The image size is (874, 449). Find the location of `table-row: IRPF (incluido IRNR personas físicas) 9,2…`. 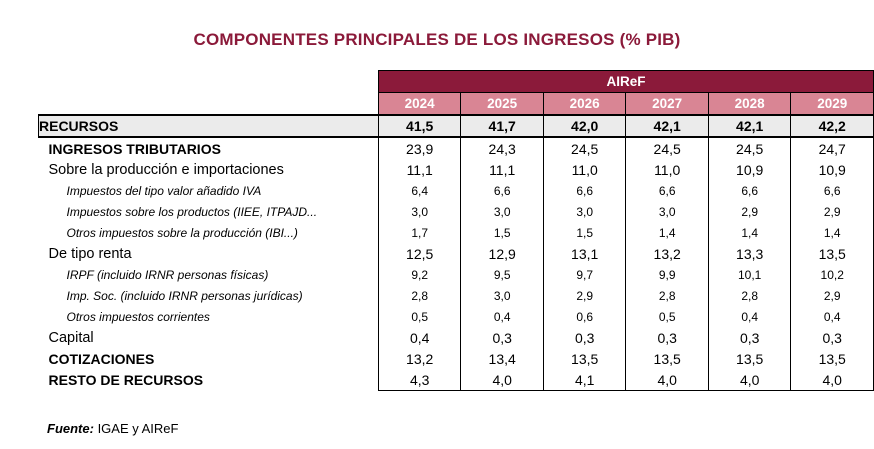

table-row: IRPF (incluido IRNR personas físicas) 9,2… is located at coordinates (456, 274).